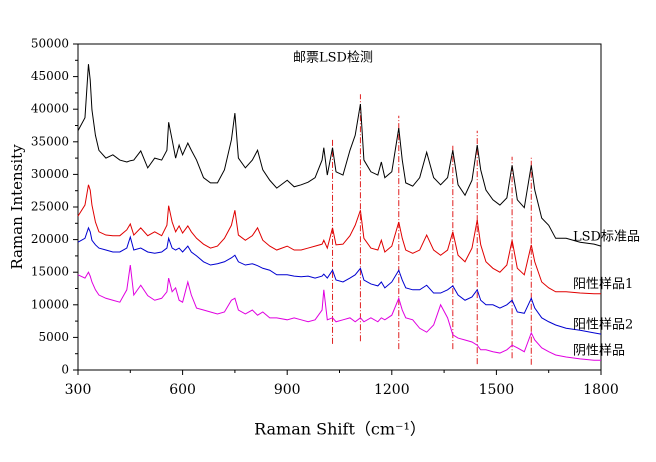 The height and width of the screenshot is (462, 656). I want to click on series-label: 阳性样品1, so click(603, 284).